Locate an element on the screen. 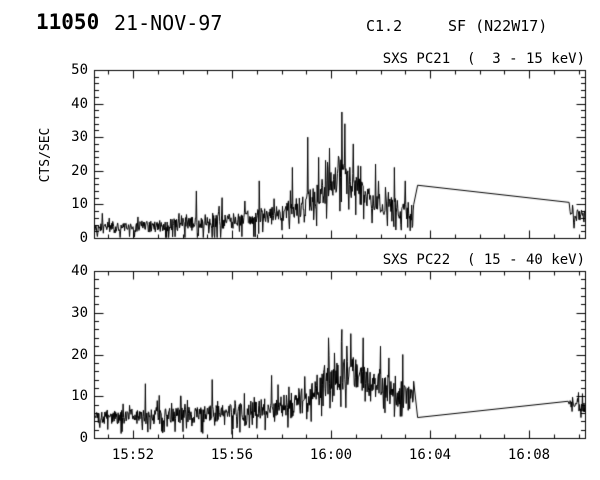 This screenshot has width=600, height=480. top-plot-title: SXS PC21 ( 3 - 15 keV) is located at coordinates (483, 59).